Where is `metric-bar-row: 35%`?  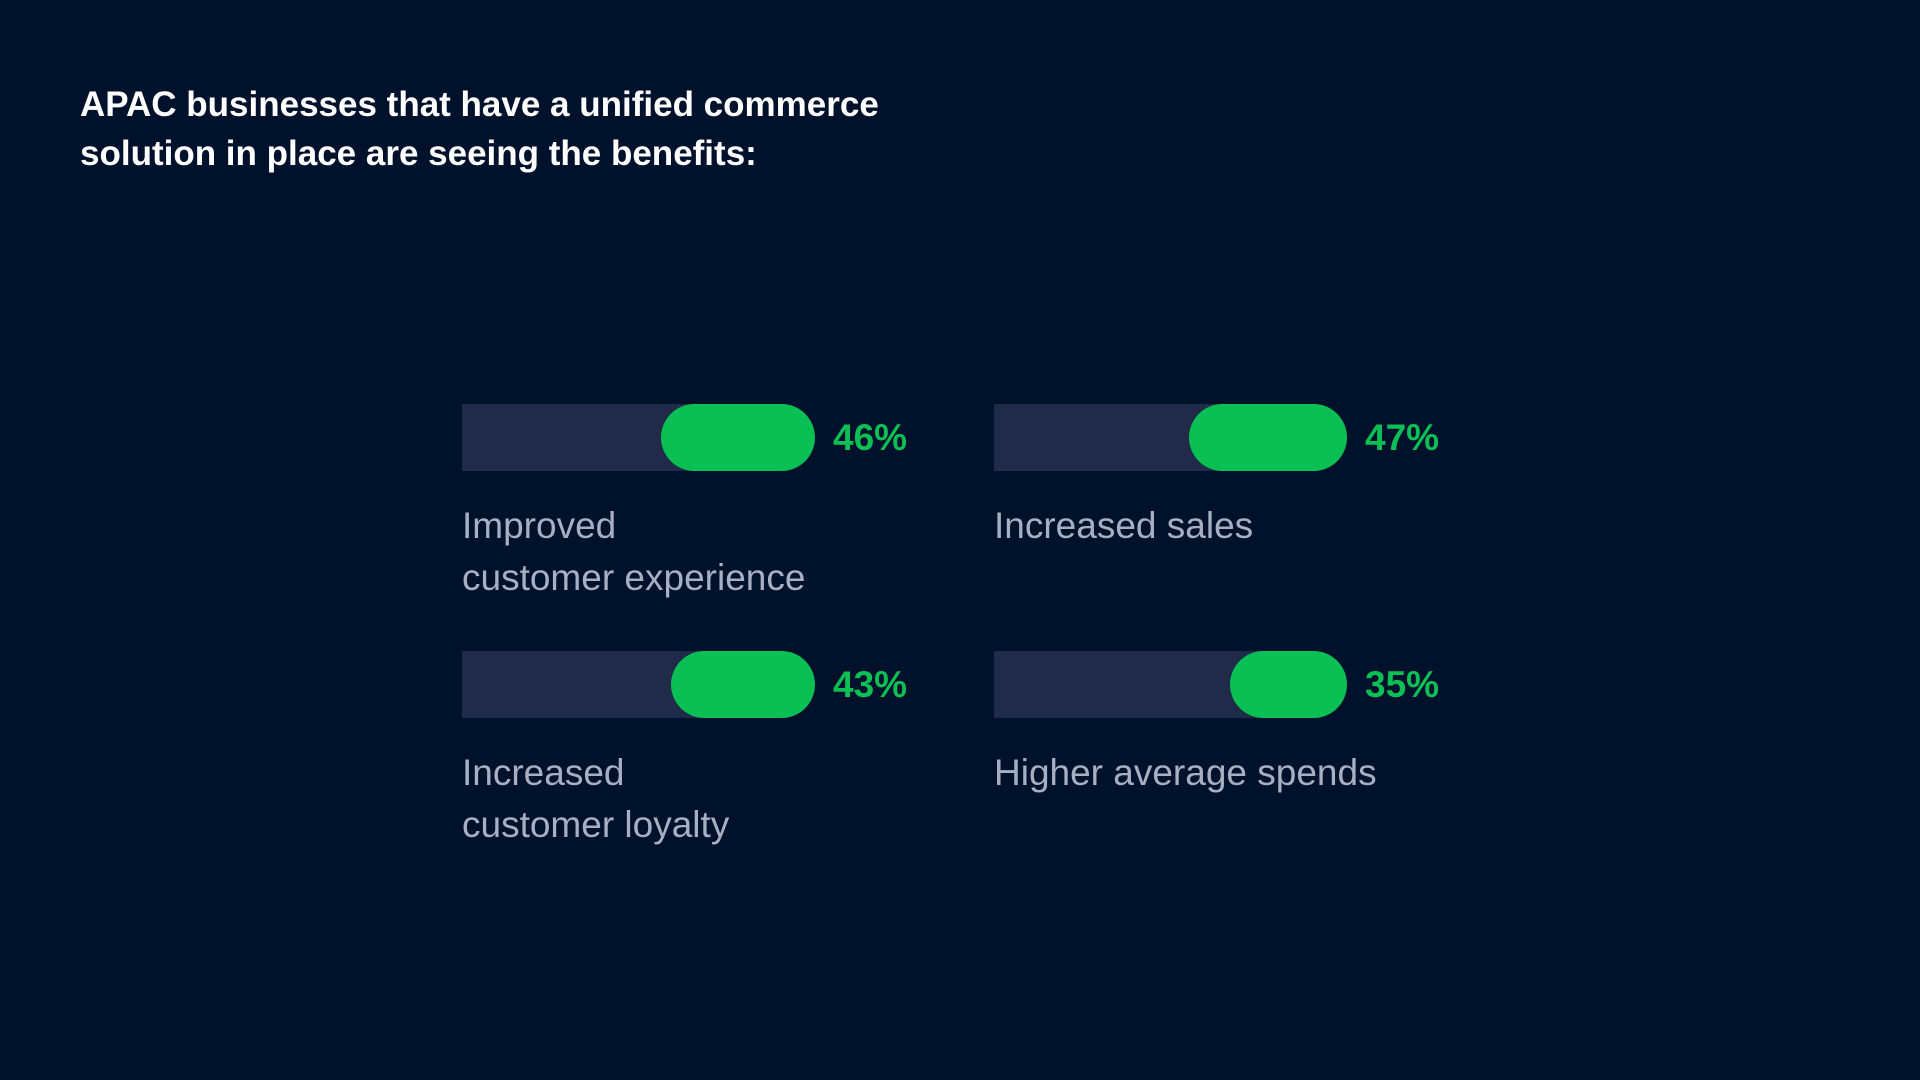 metric-bar-row: 35% is located at coordinates (1254, 684).